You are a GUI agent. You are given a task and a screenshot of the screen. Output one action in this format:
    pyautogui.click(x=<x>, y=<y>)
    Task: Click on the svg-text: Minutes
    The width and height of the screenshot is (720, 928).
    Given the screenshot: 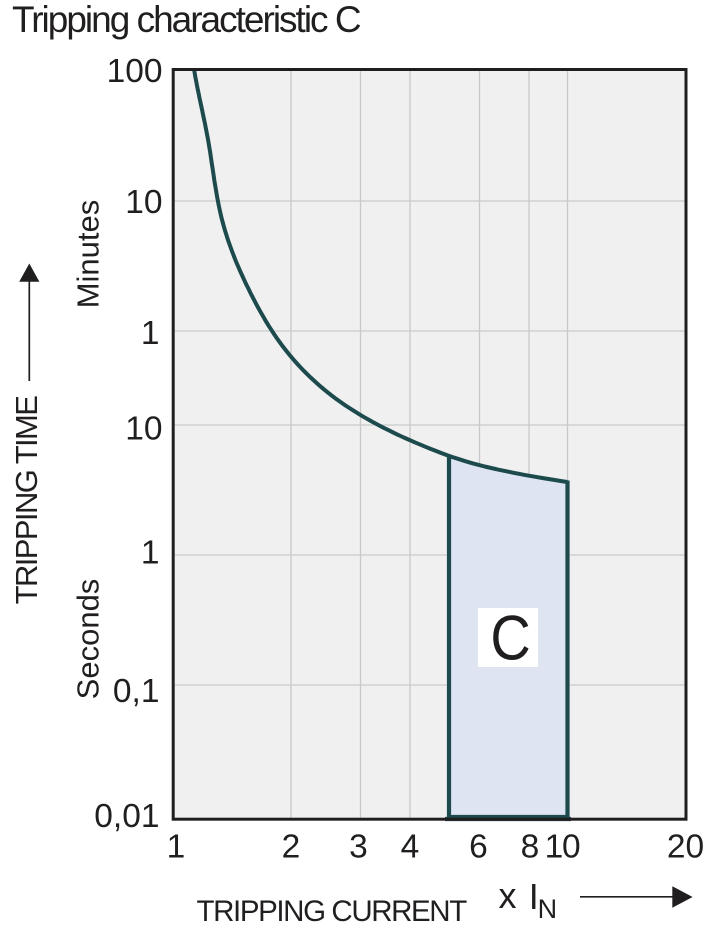 What is the action you would take?
    pyautogui.click(x=88, y=254)
    